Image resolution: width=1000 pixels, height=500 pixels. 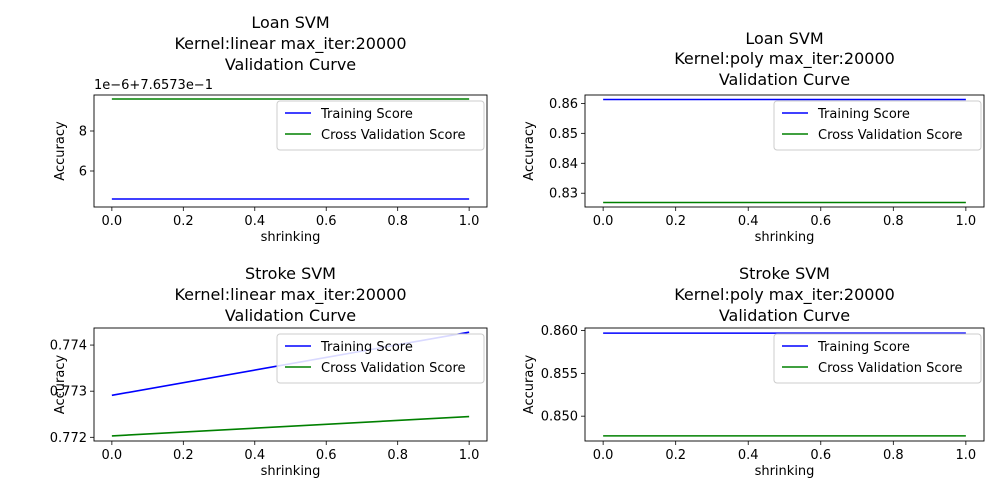 I want to click on y-tick-label: 0.774, so click(x=68, y=346).